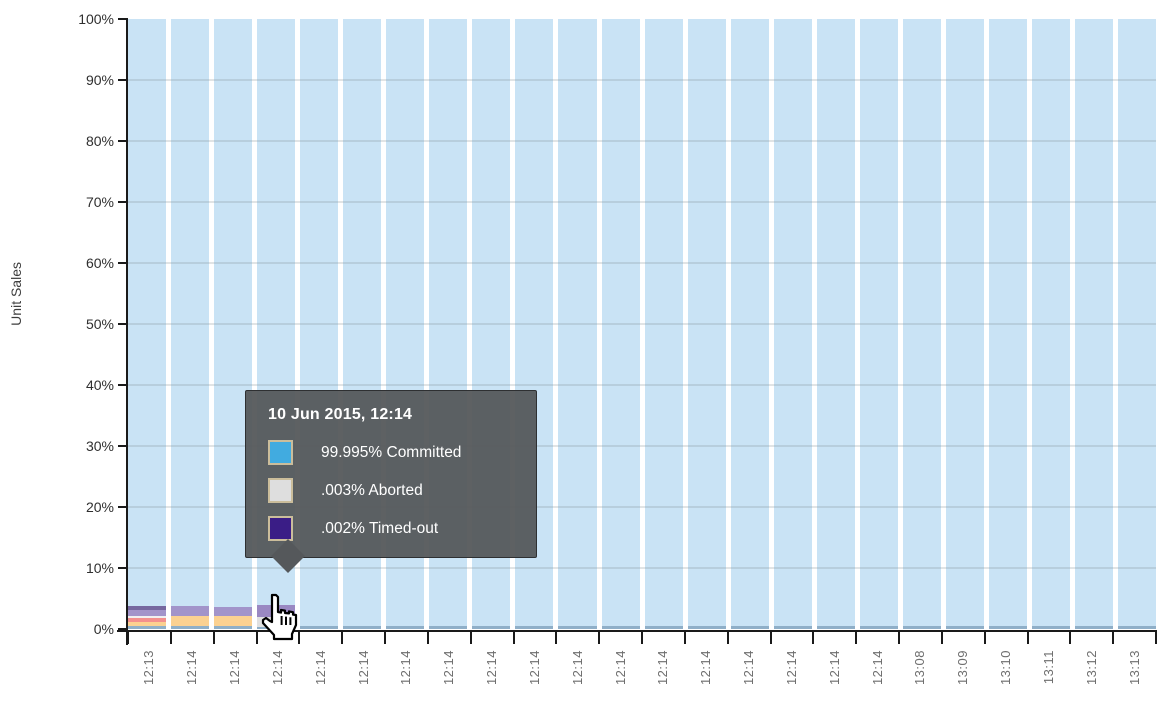 The height and width of the screenshot is (716, 1162). Describe the element at coordinates (1005, 668) in the screenshot. I see `x-axis-tick-label: 13:10` at that location.